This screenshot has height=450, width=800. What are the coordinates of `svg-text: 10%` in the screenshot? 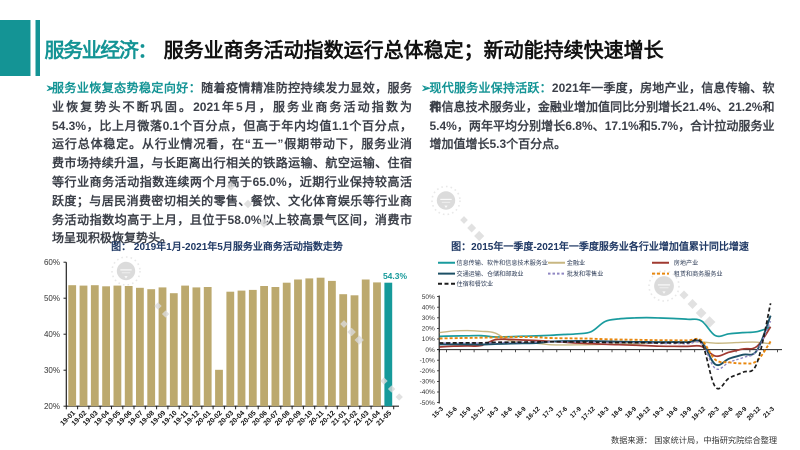 It's located at (428, 339).